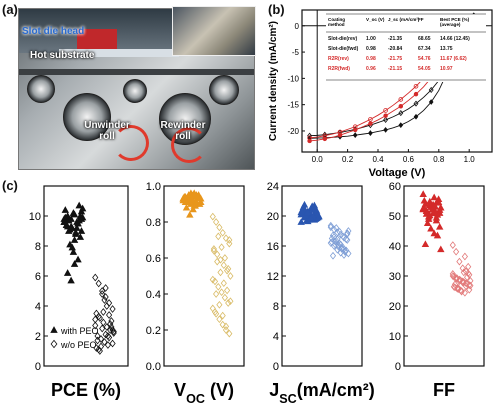 This screenshot has height=410, width=500. I want to click on table-cell: 14.66 (12.45), so click(455, 39).